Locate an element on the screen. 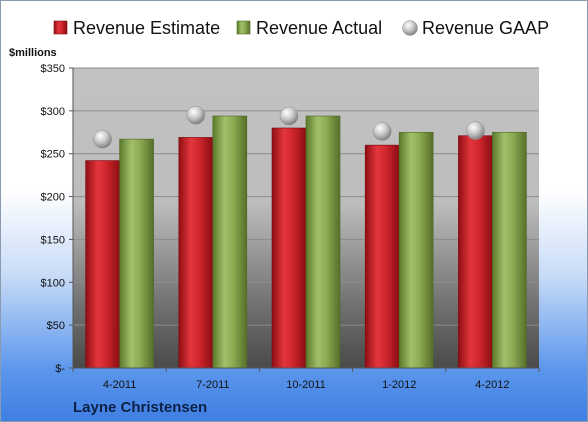 This screenshot has width=588, height=422. x-axis: 4-2011 7-2011 10-2011 1-2012 4-2012 is located at coordinates (306, 379).